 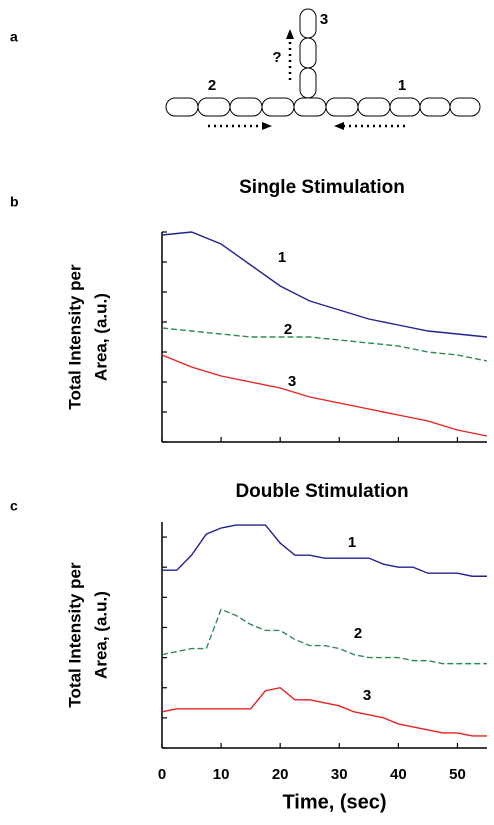 I want to click on diagram: a 1 2 3 ?, so click(x=245, y=69).